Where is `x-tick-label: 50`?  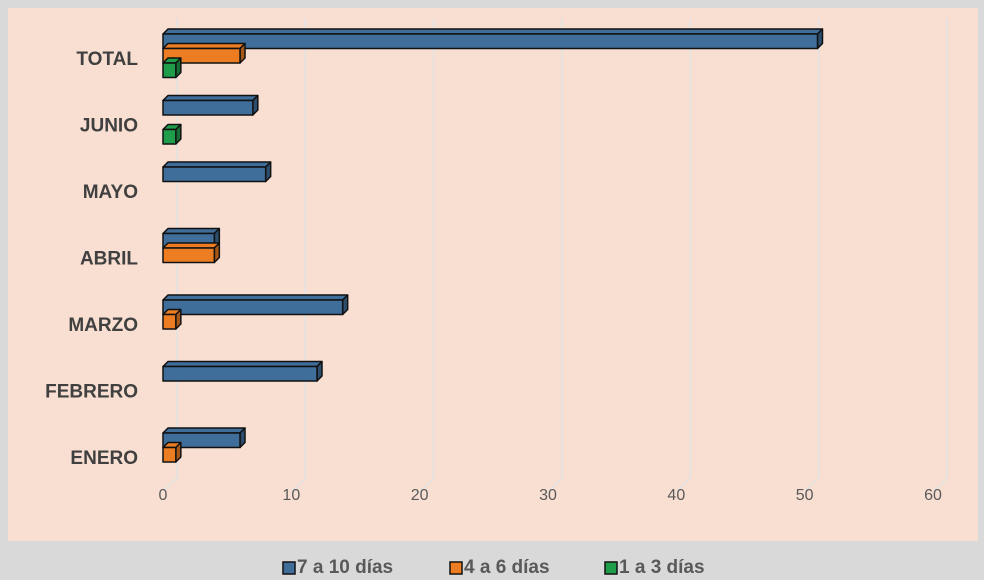
x-tick-label: 50 is located at coordinates (805, 495).